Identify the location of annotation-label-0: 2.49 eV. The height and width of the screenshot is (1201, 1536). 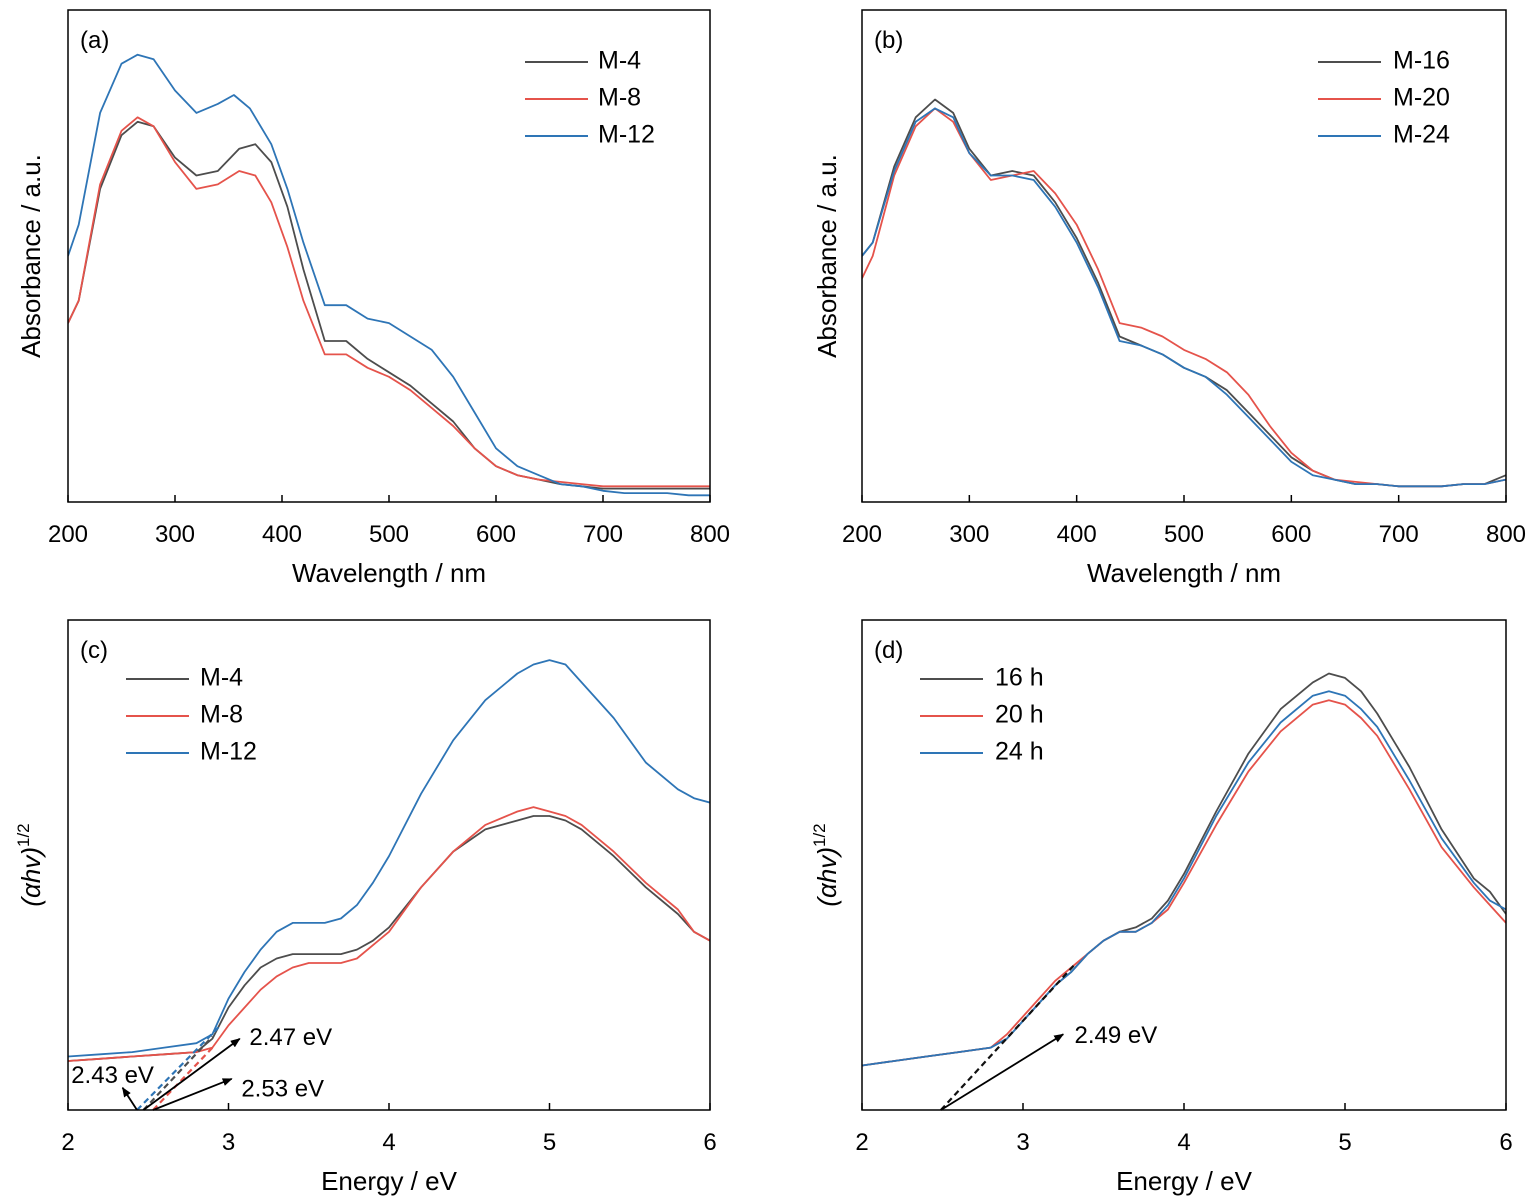
(1116, 1035).